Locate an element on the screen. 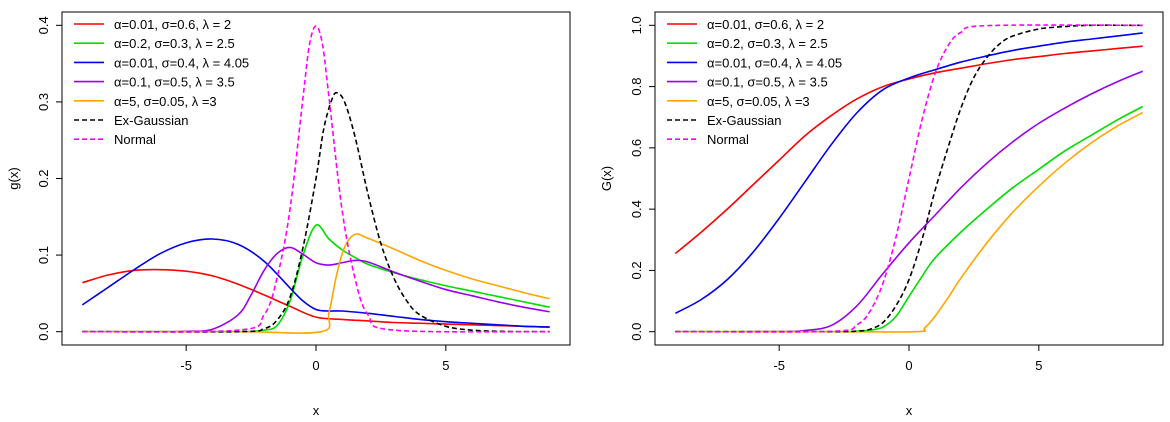  right-legend-label-5: Ex-Gaussian is located at coordinates (744, 120).